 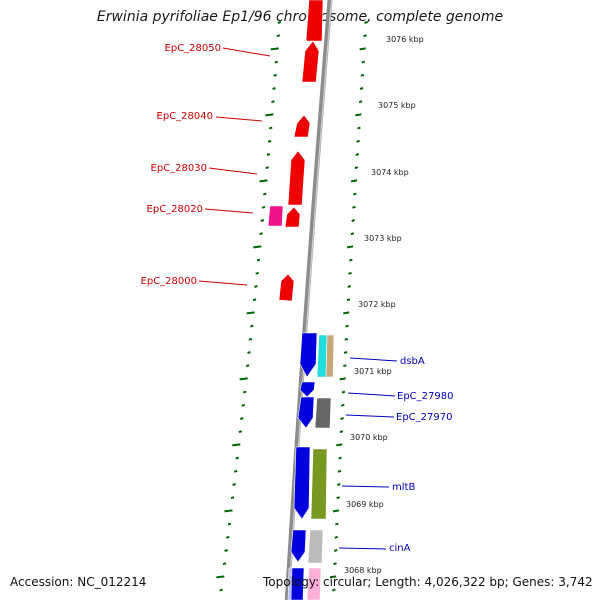 I want to click on gene-label-epc-27970: EpC_27970, so click(x=424, y=417).